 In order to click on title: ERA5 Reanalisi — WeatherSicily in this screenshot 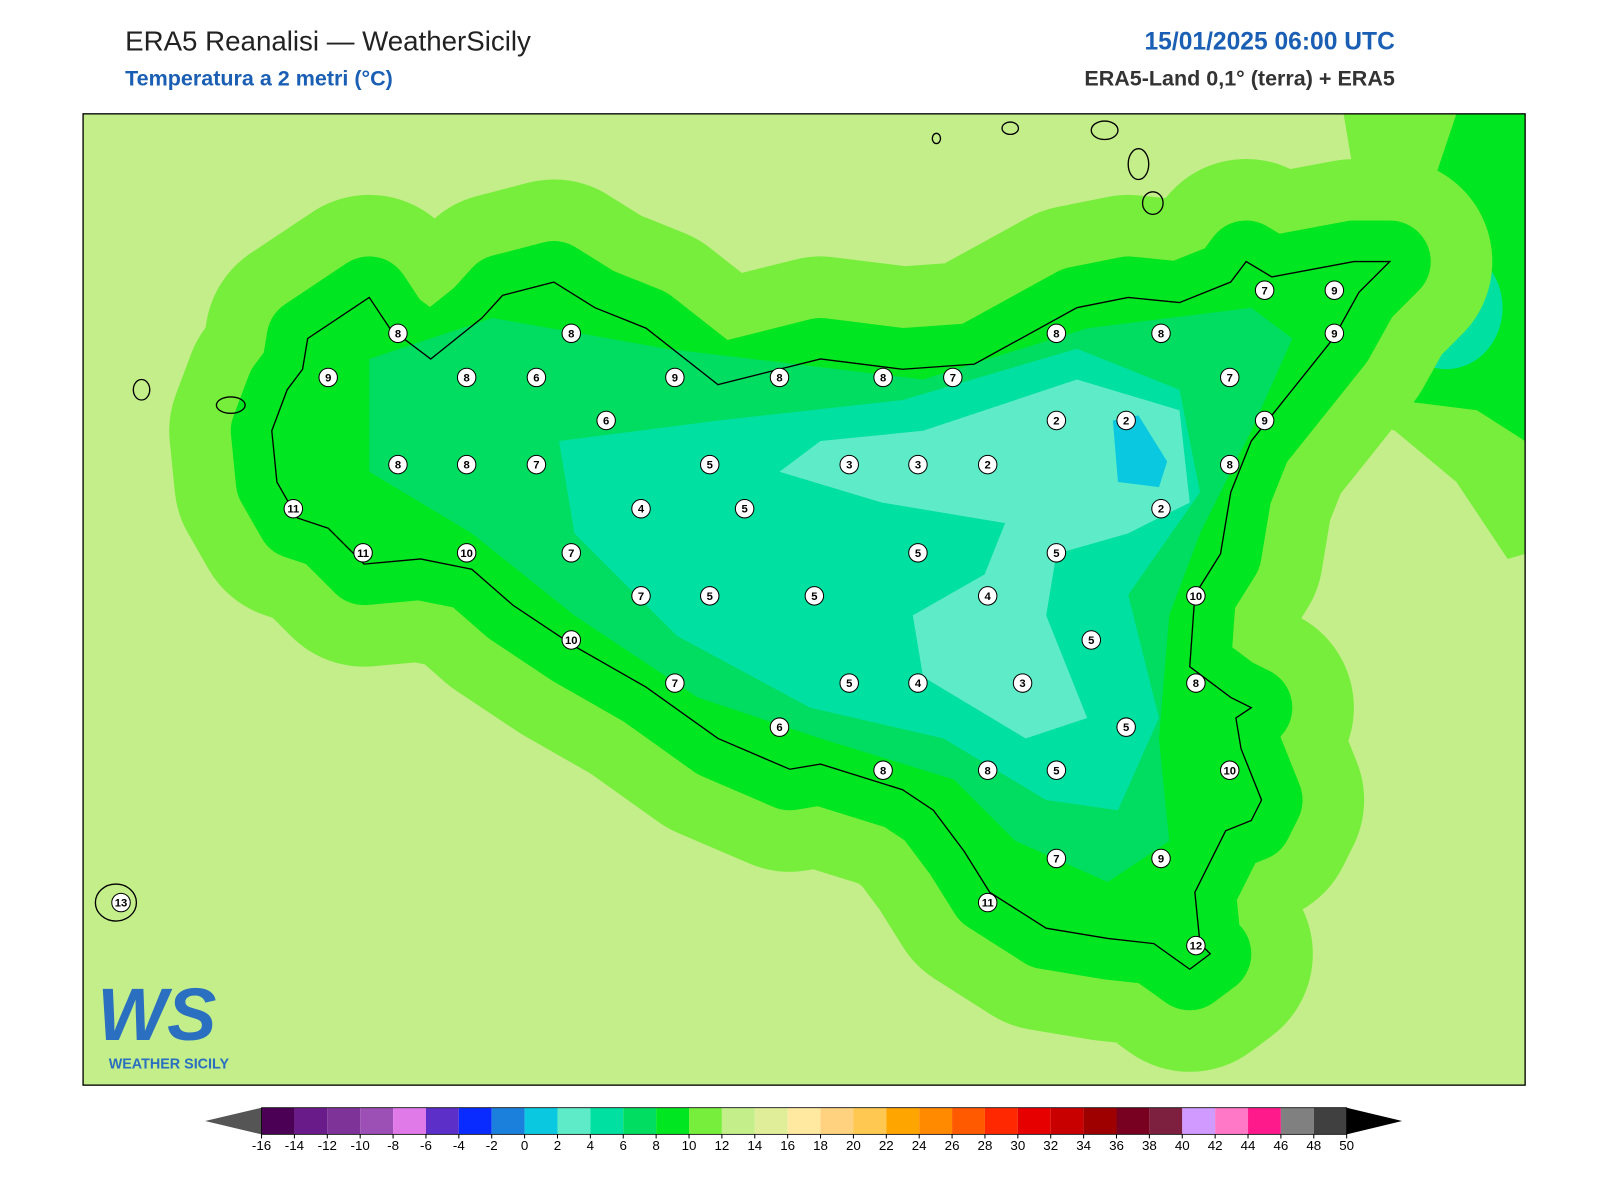, I will do `click(328, 40)`.